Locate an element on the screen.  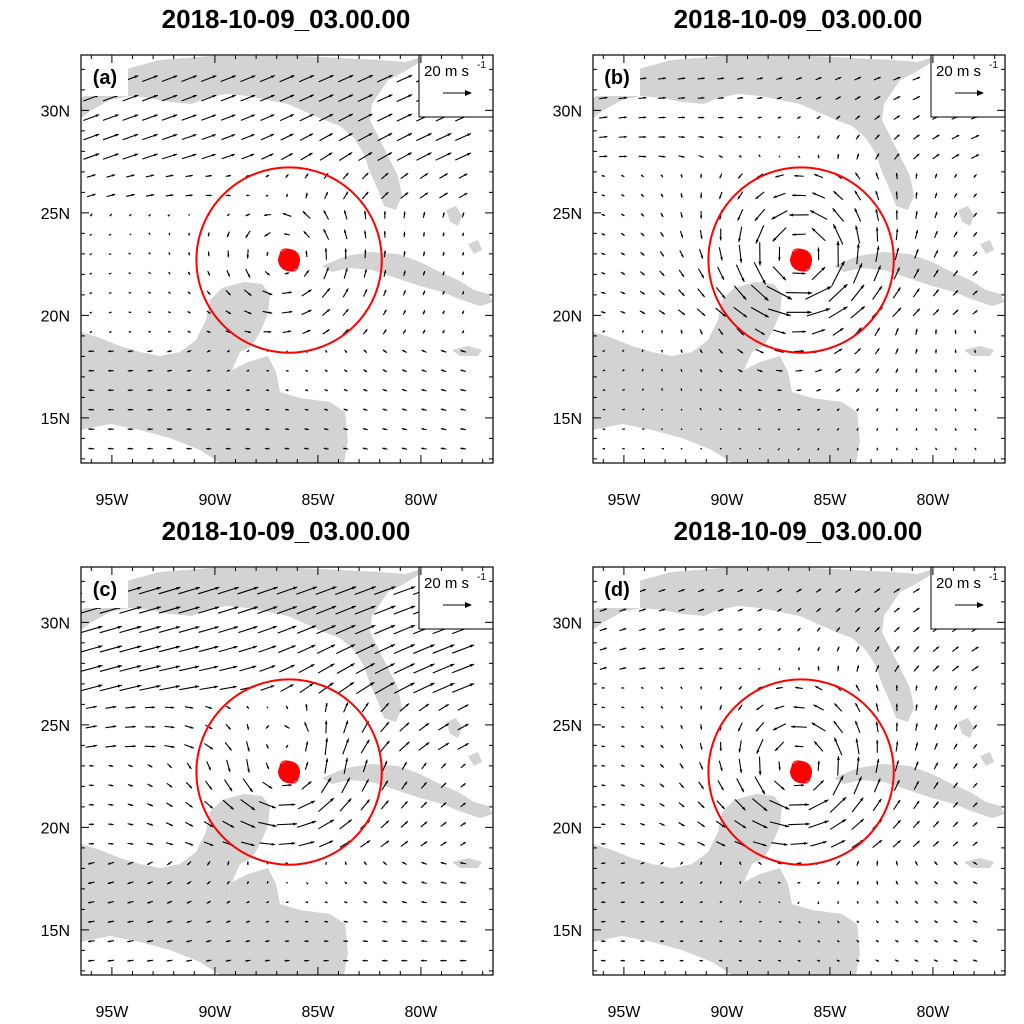
y-tick-label: 20N is located at coordinates (55, 316).